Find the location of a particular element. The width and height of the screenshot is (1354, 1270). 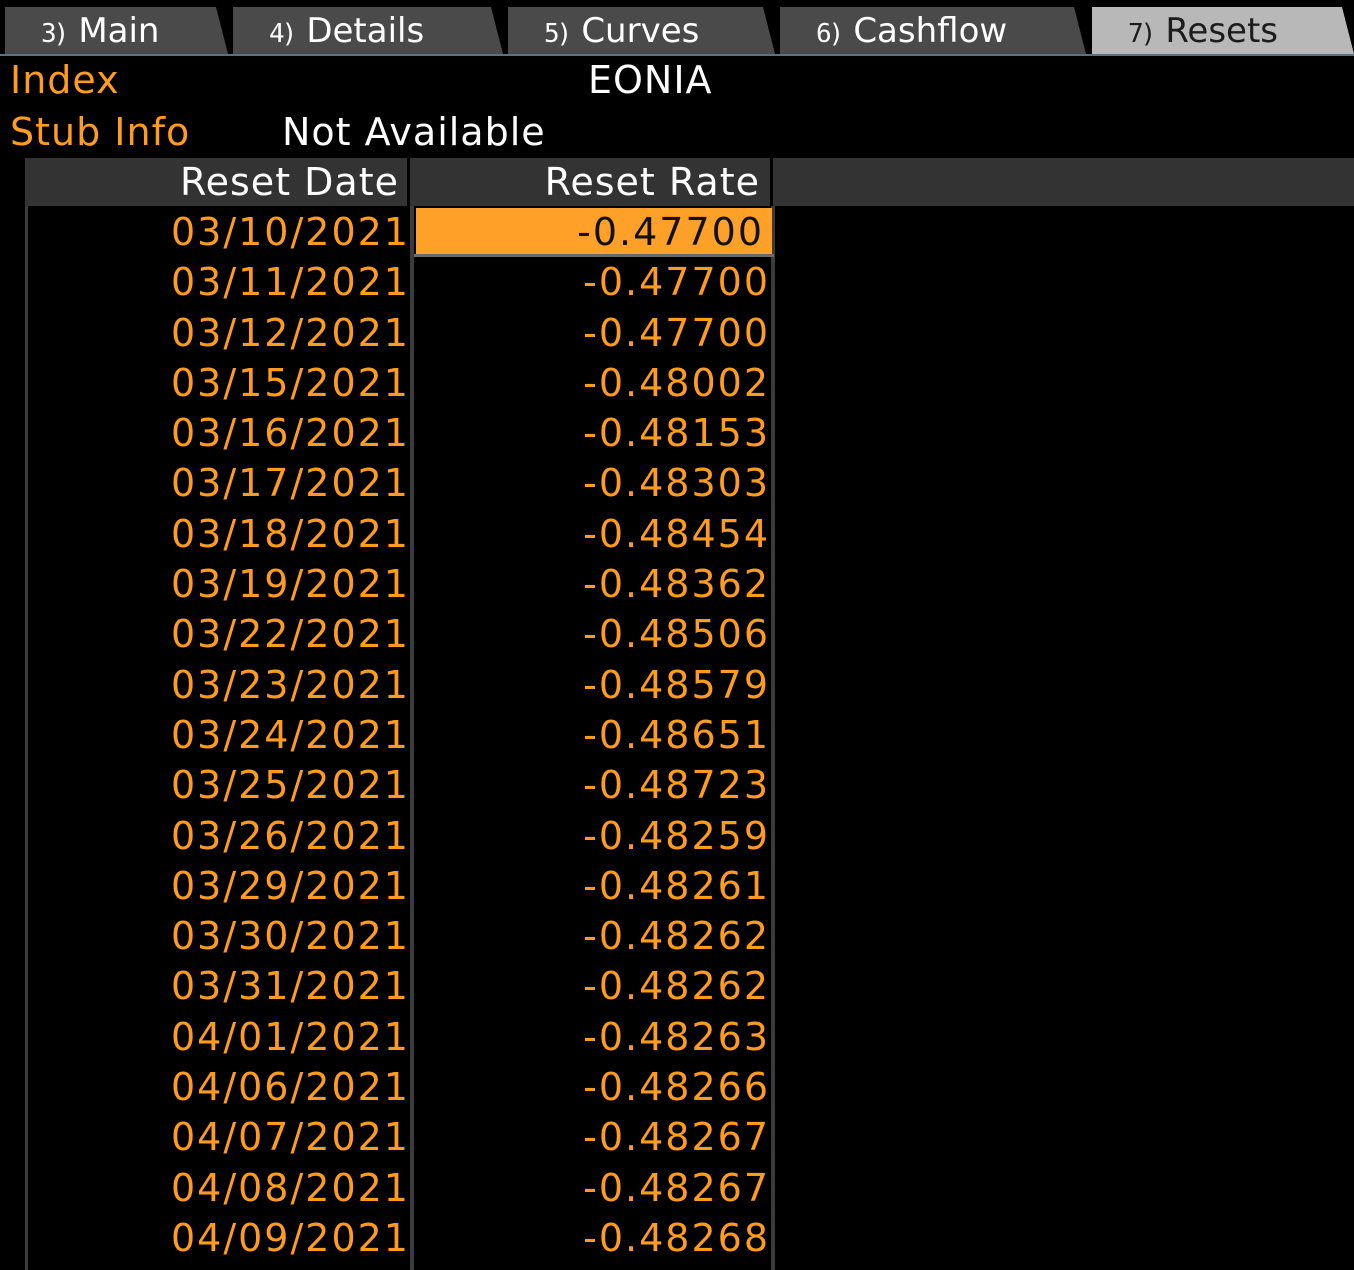

table-header: Reset Date Reset Rate is located at coordinates (689, 182).